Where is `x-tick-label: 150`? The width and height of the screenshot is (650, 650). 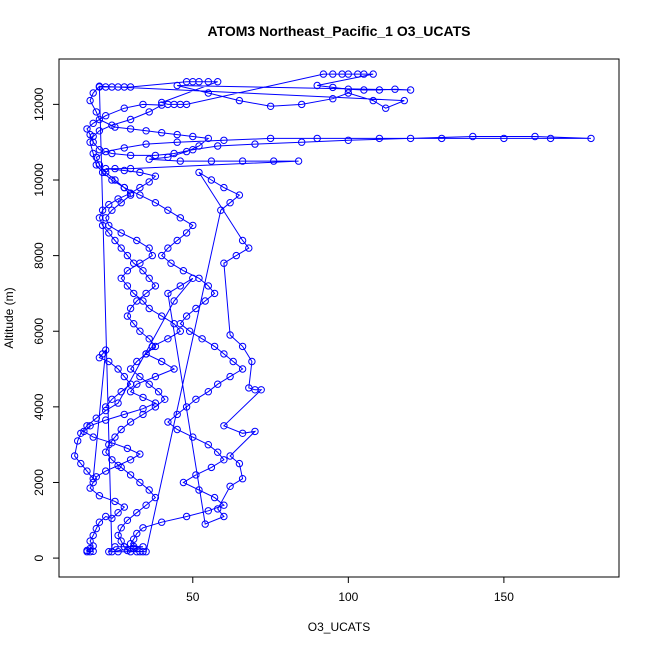
x-tick-label: 150 is located at coordinates (504, 597).